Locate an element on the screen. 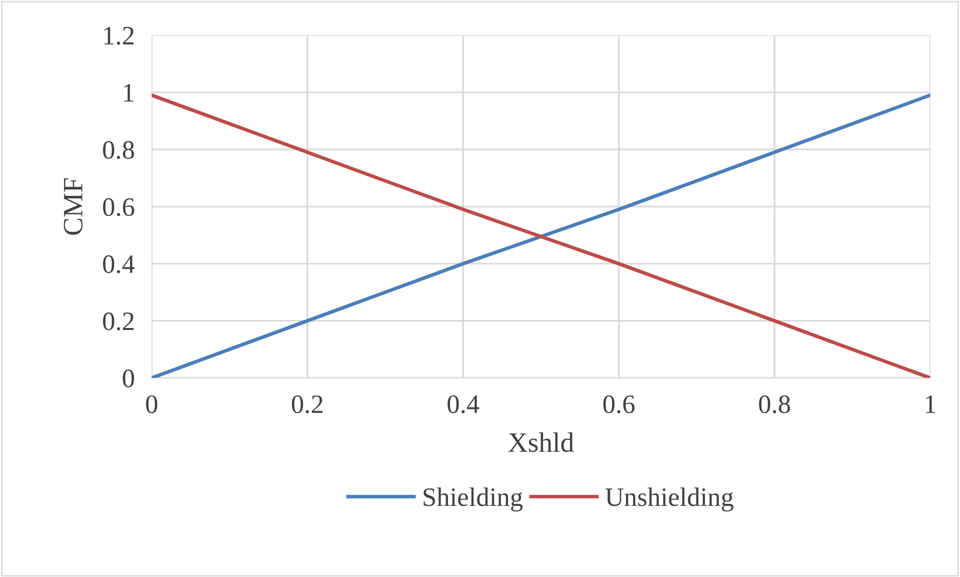 The image size is (960, 577). x-axis-title: Xshld is located at coordinates (541, 442).